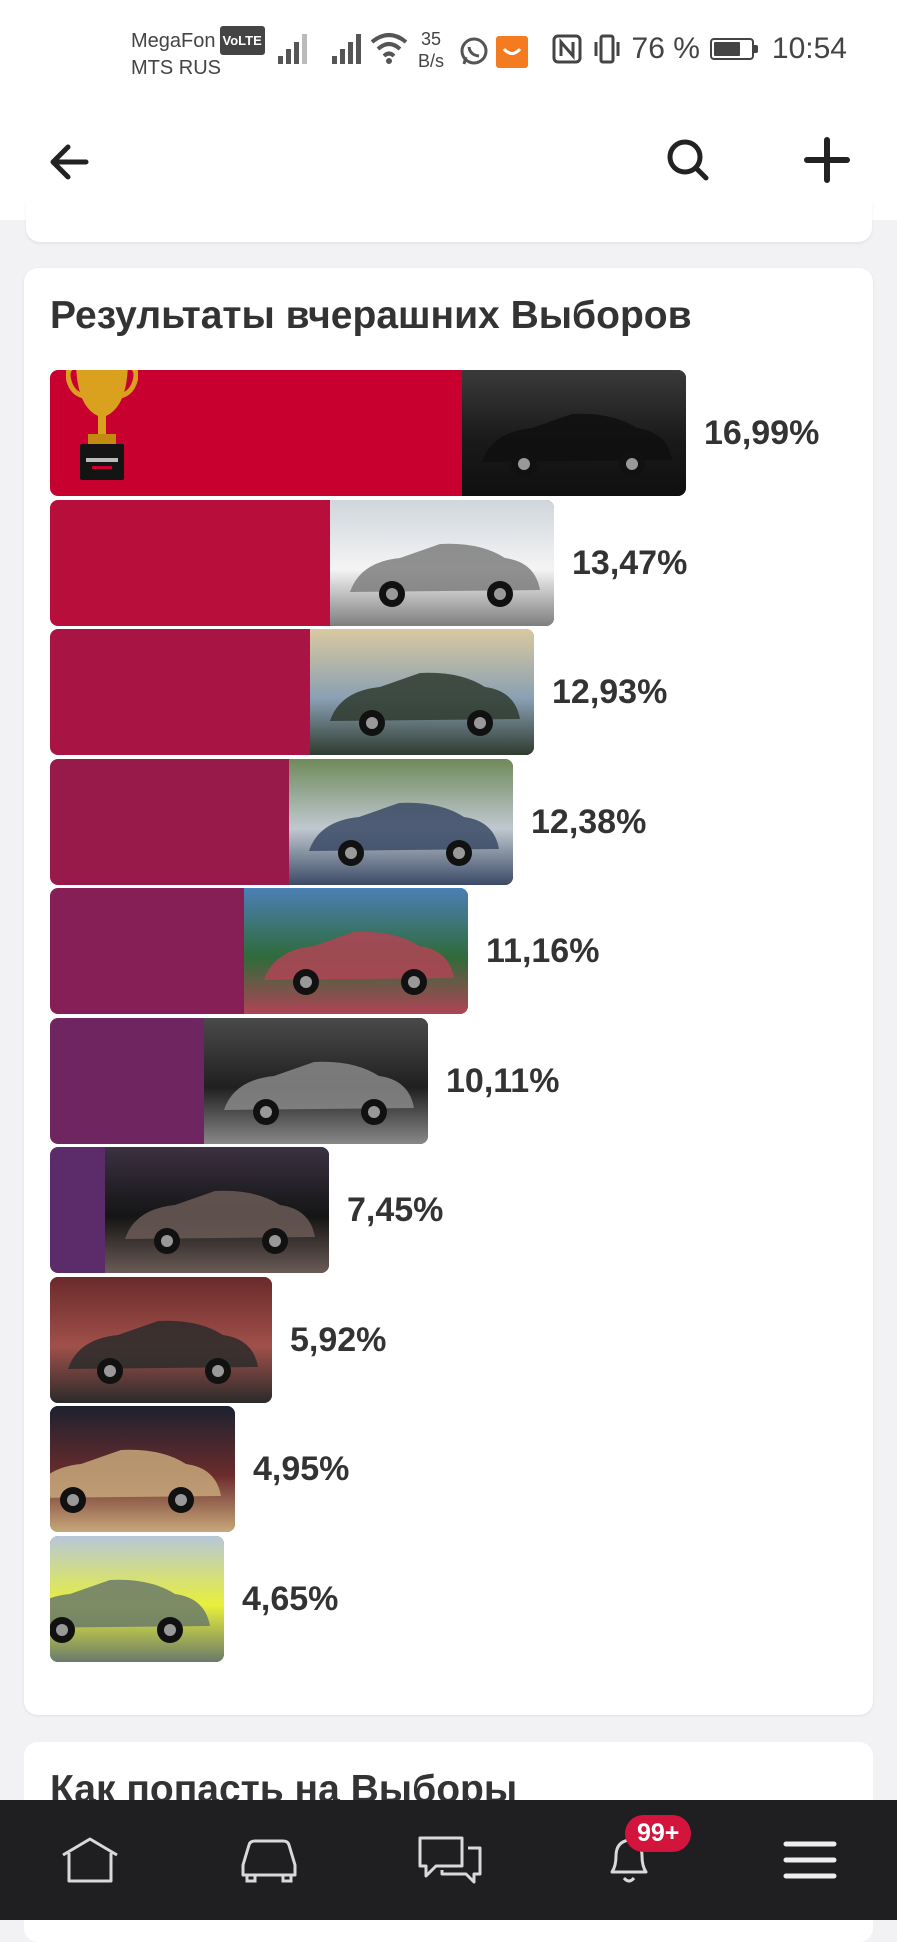 This screenshot has height=1942, width=897. I want to click on add-button, so click(827, 160).